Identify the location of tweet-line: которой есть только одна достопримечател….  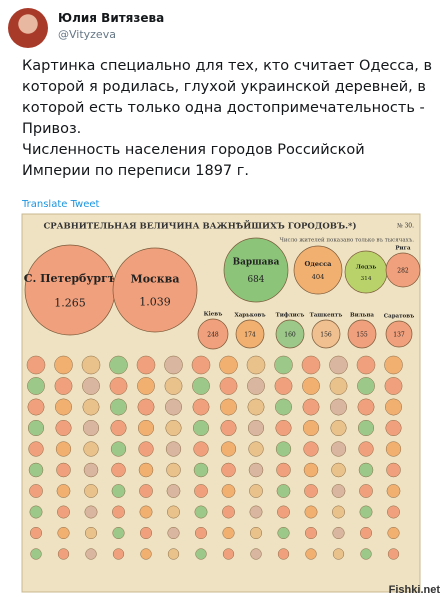
(223, 108).